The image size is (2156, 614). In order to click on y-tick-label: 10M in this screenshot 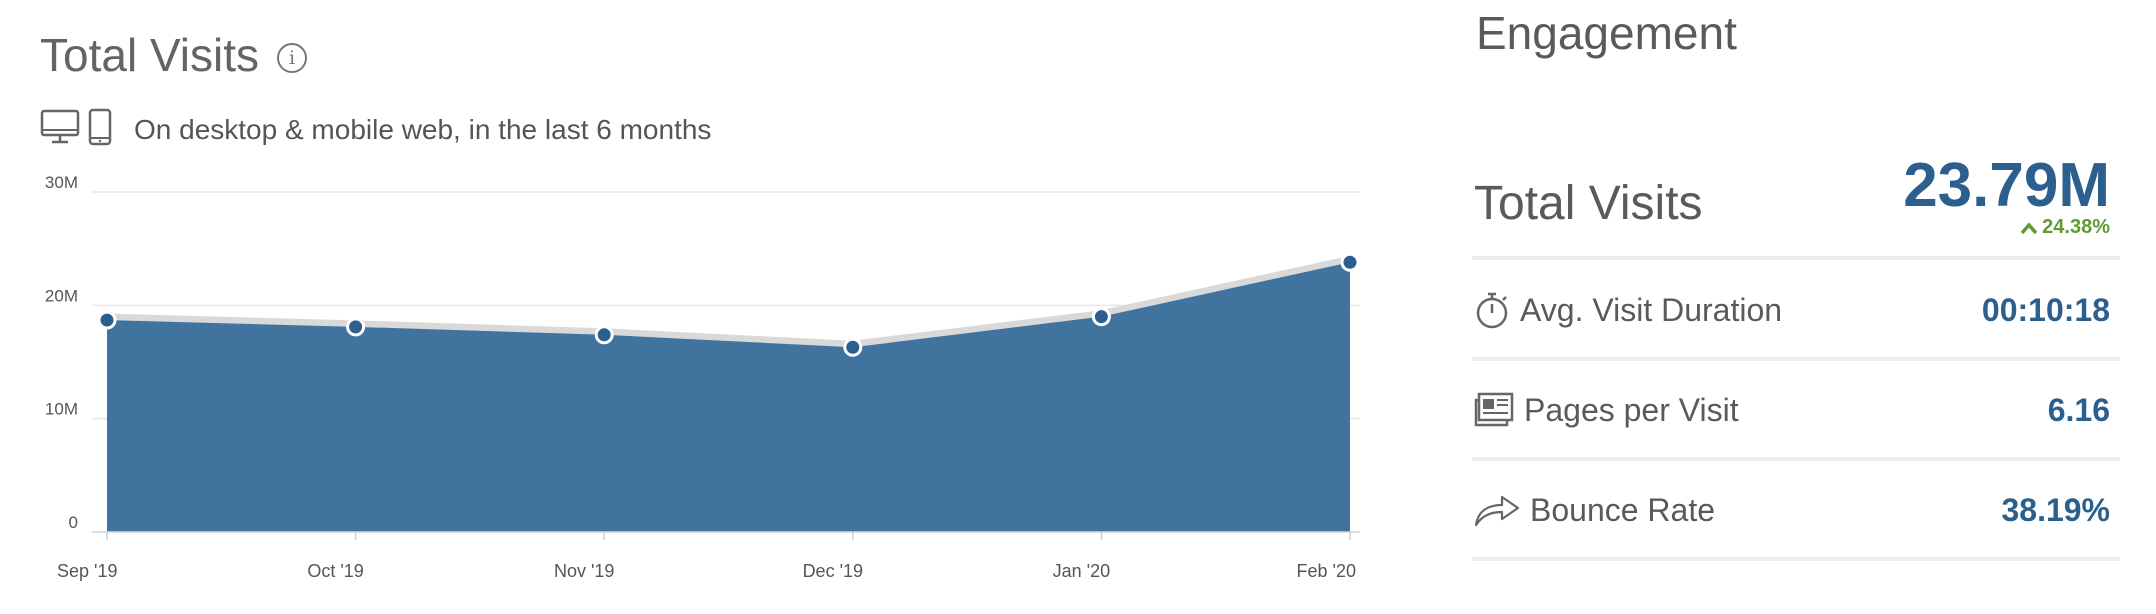, I will do `click(61, 409)`.